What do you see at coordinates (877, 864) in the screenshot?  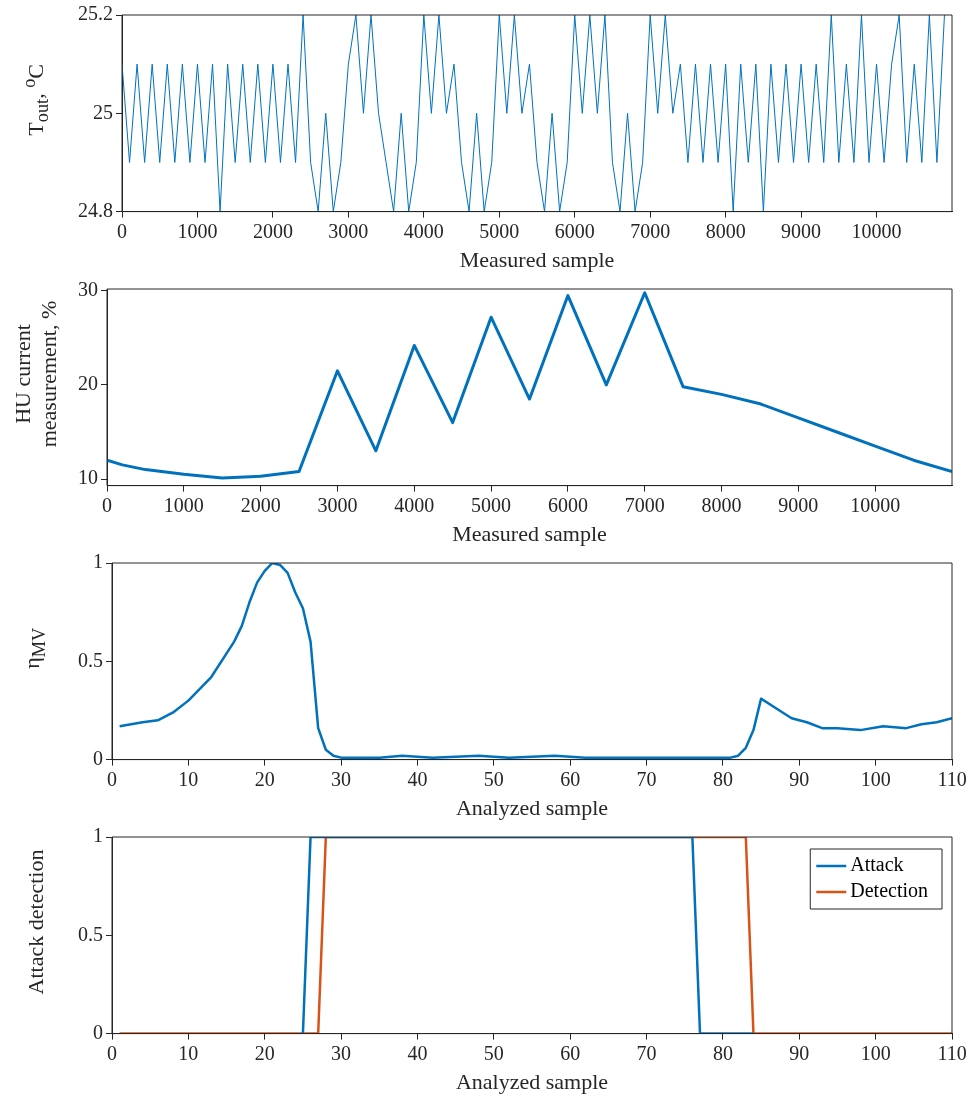 I see `legend-label: Attack` at bounding box center [877, 864].